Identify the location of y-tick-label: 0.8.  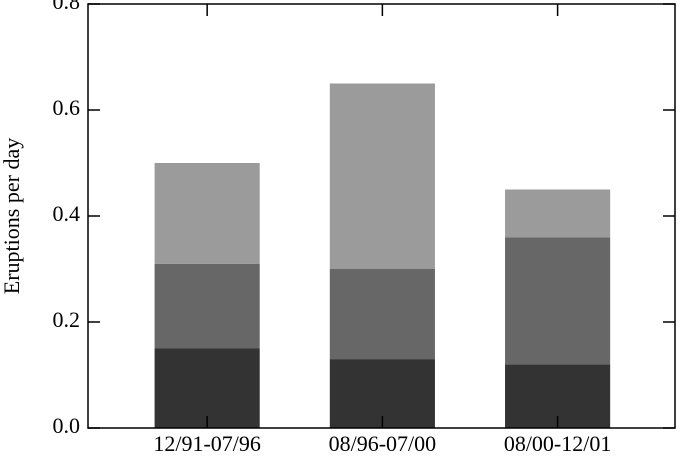
(67, 7).